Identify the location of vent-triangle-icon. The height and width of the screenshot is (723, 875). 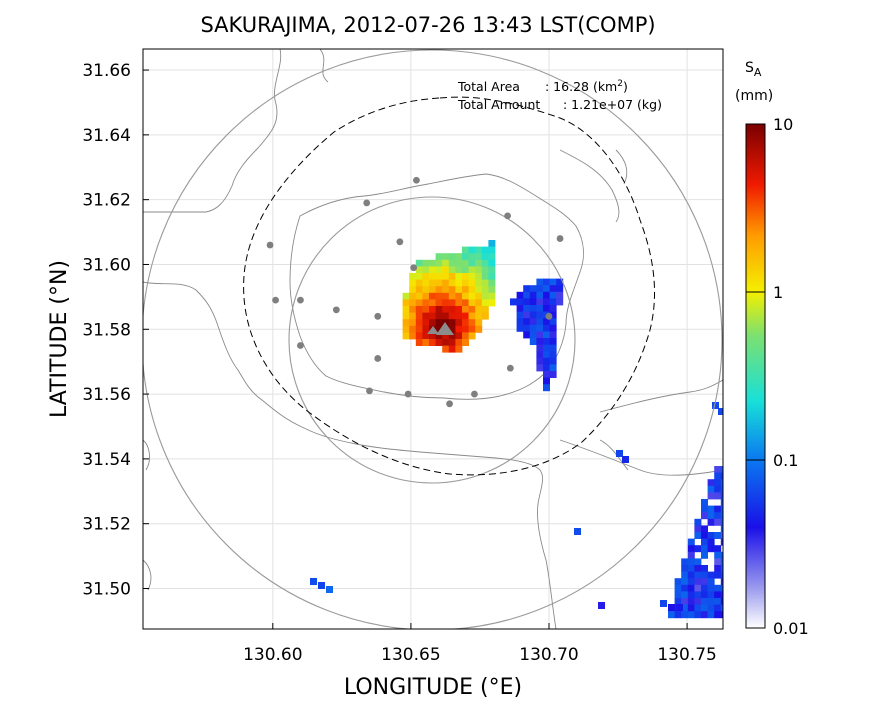
(445, 328).